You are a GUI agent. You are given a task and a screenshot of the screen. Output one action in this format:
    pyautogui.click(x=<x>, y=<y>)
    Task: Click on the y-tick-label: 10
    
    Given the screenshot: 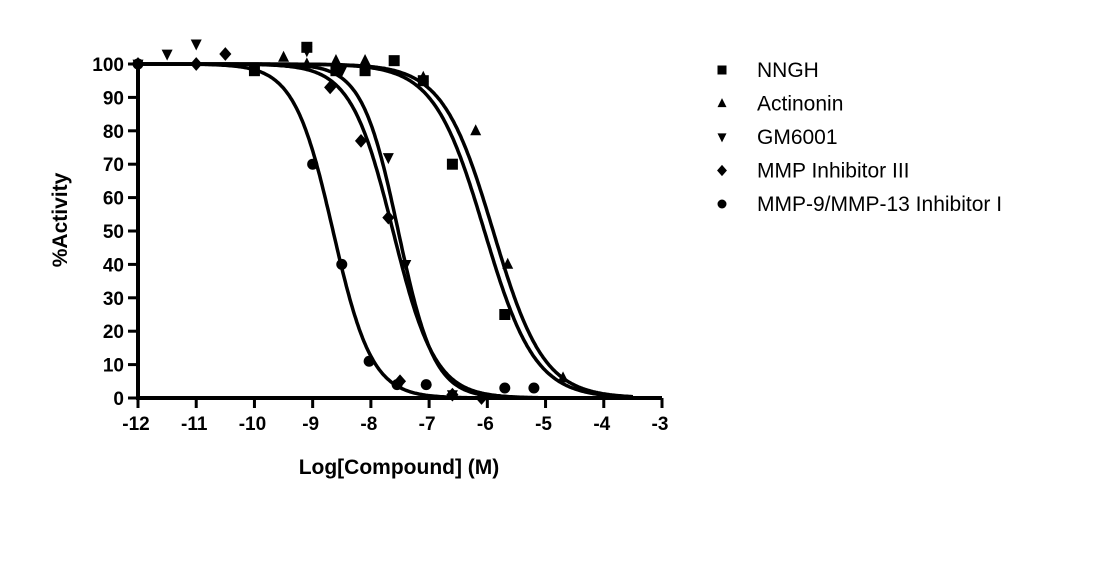 What is the action you would take?
    pyautogui.click(x=113, y=366)
    